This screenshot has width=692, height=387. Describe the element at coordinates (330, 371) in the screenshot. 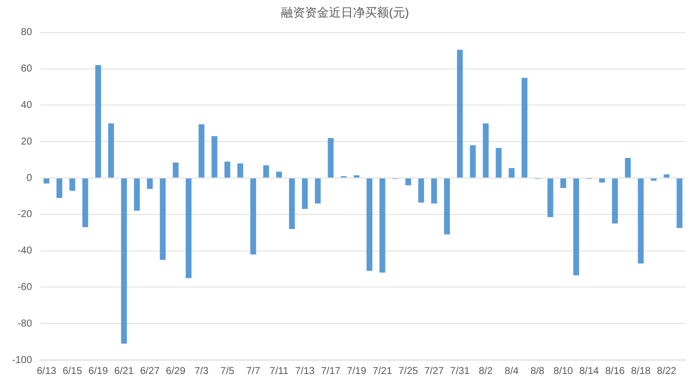

I see `x-tick-label: 7/17` at that location.